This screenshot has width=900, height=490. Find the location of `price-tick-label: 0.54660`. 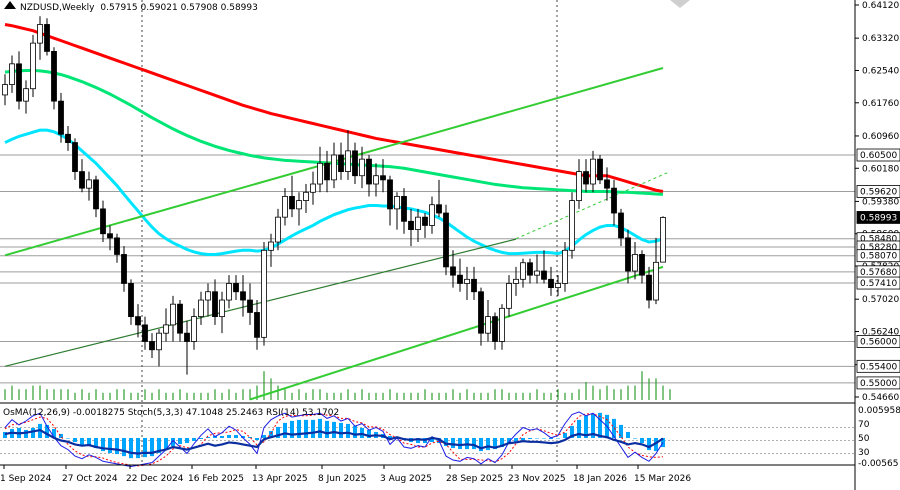

price-tick-label: 0.54660 is located at coordinates (880, 398).